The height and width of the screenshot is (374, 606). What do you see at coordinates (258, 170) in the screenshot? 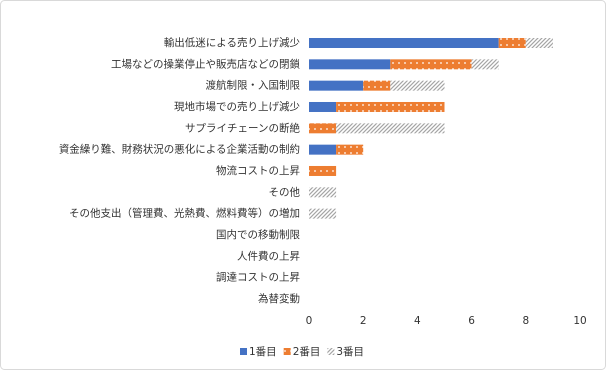
I see `y-tick-label: 物流コストの上昇` at bounding box center [258, 170].